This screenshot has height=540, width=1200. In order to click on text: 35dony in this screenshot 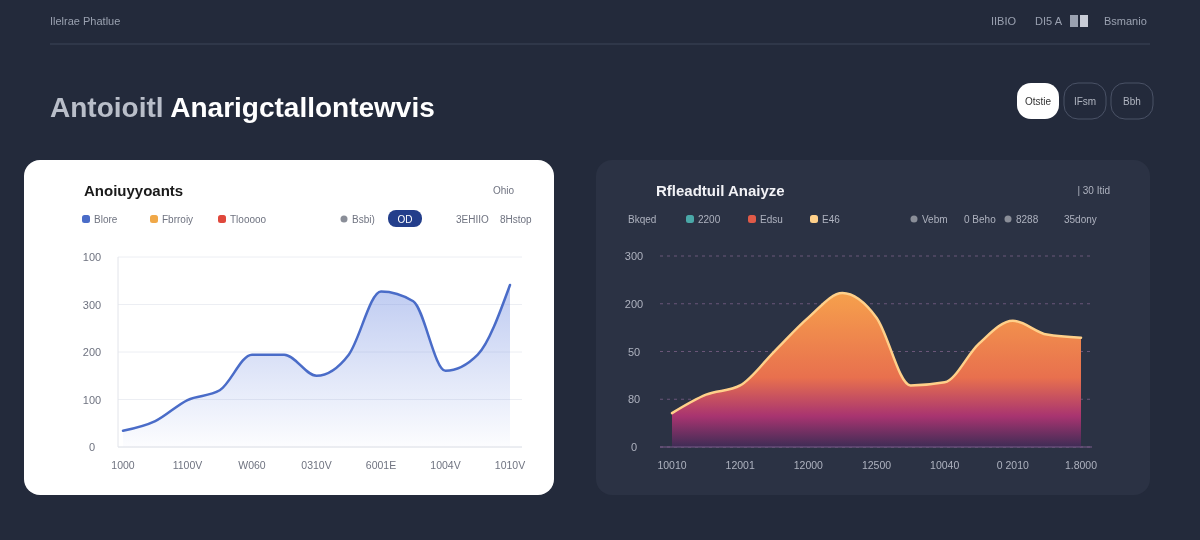, I will do `click(1080, 219)`.